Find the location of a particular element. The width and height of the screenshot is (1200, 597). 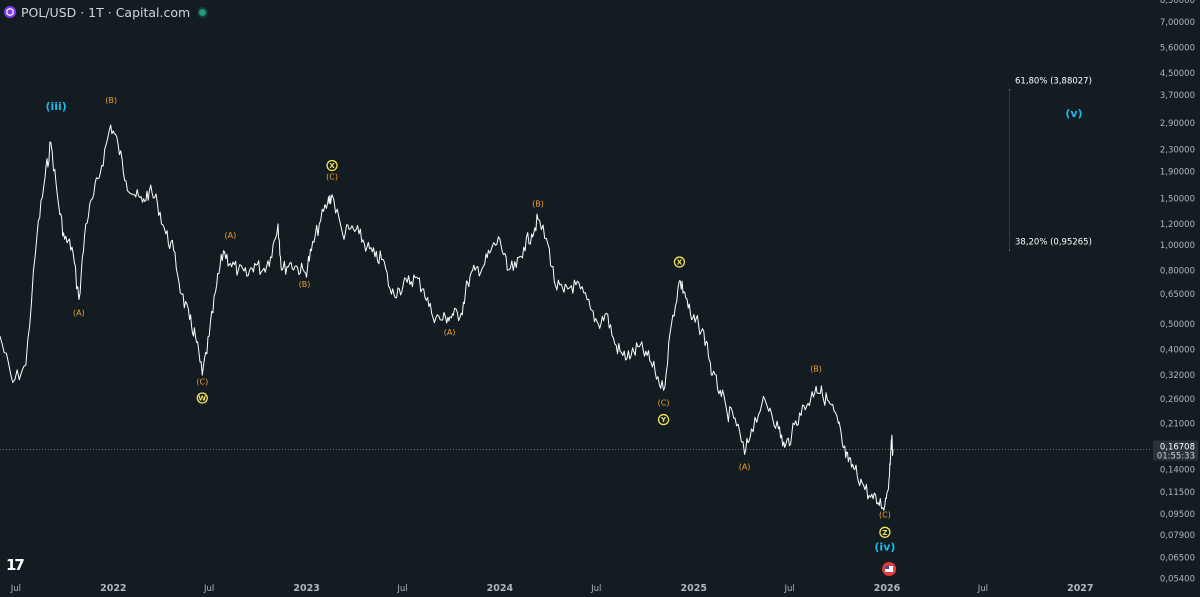

y-tick-label-12: 0,65000 is located at coordinates (1177, 295).